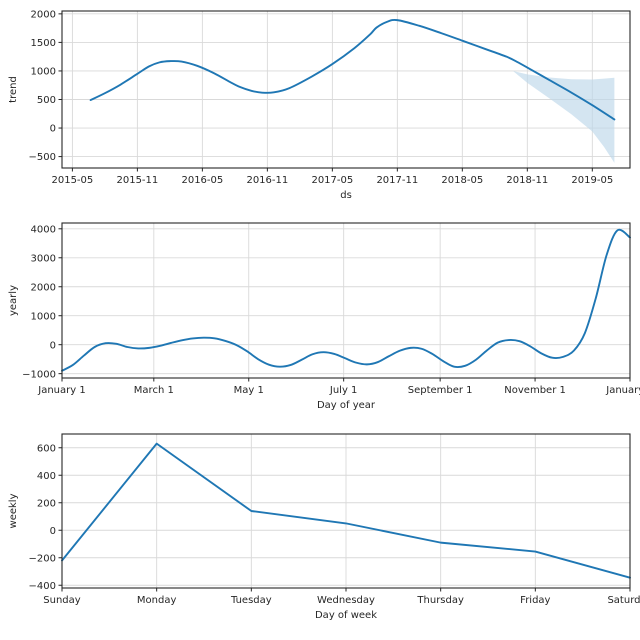 The image size is (640, 640). What do you see at coordinates (53, 345) in the screenshot?
I see `yearly-ytick-label: 0` at bounding box center [53, 345].